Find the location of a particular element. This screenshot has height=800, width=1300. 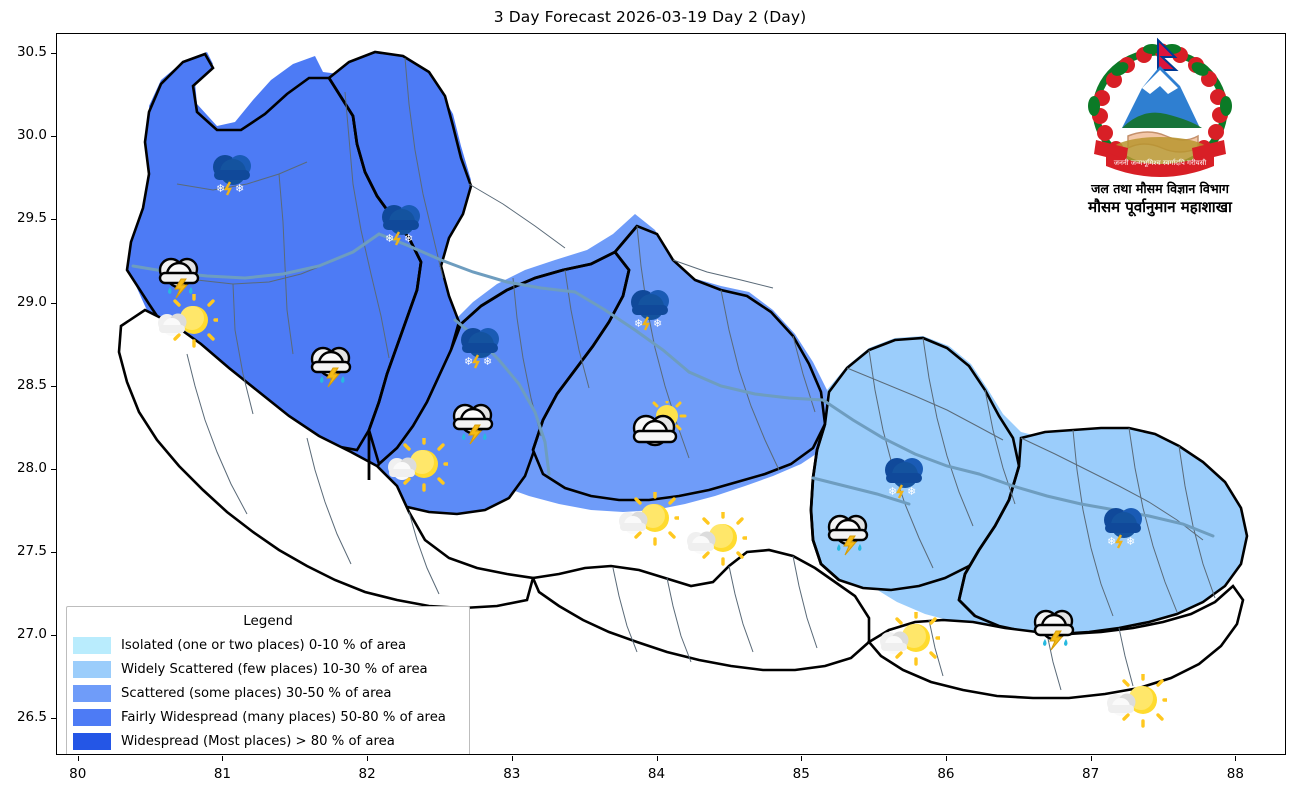

y-axis: 30.5 30.0 29.5 29.0 28.5 28.0 27.5 27.0 26.5 is located at coordinates (28, 400).